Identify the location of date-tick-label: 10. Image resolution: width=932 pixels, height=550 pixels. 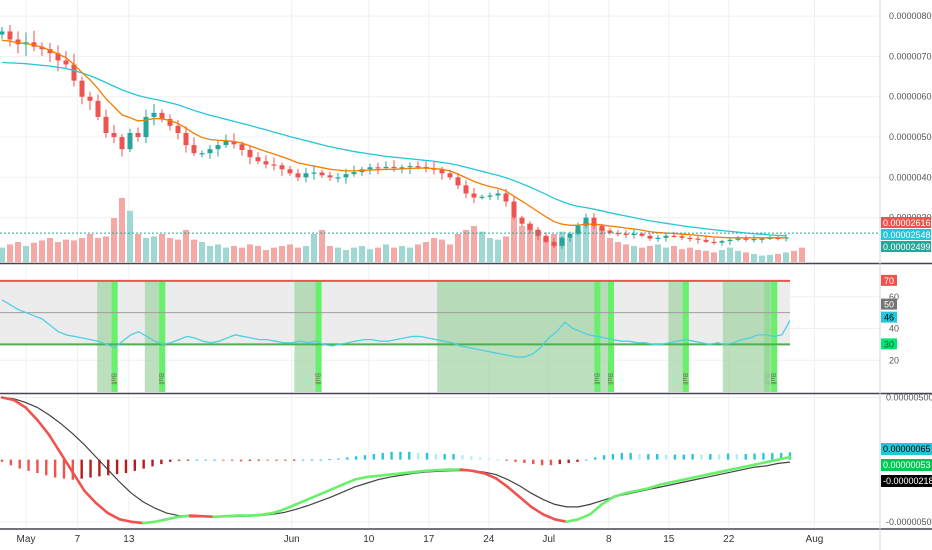
(369, 539).